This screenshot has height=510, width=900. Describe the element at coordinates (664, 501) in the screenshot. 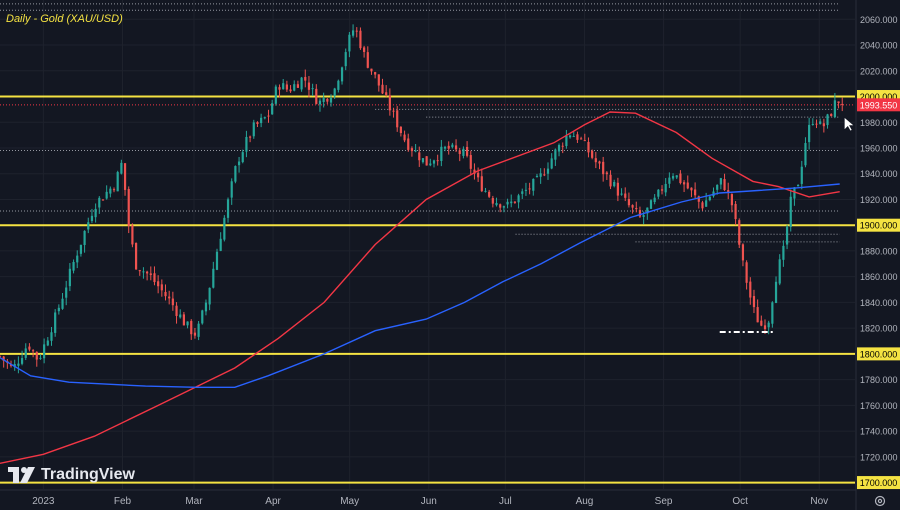

I see `x-tick-label: Sep` at that location.